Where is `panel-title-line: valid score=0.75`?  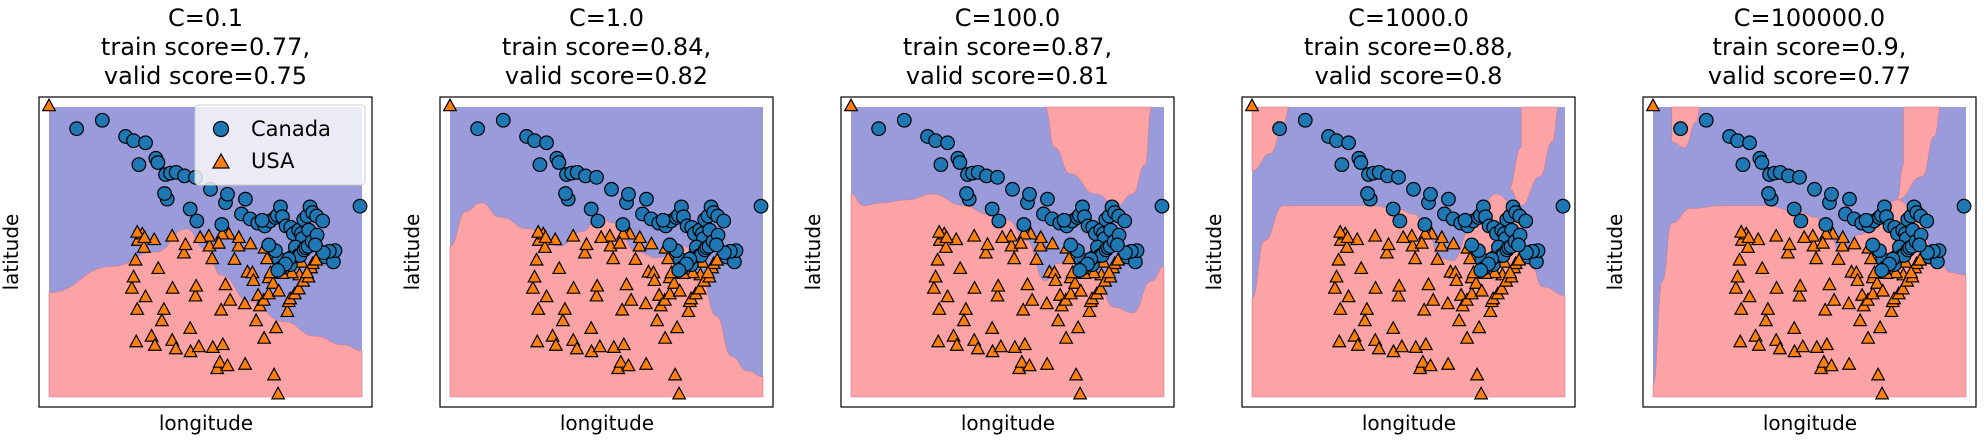 panel-title-line: valid score=0.75 is located at coordinates (205, 76).